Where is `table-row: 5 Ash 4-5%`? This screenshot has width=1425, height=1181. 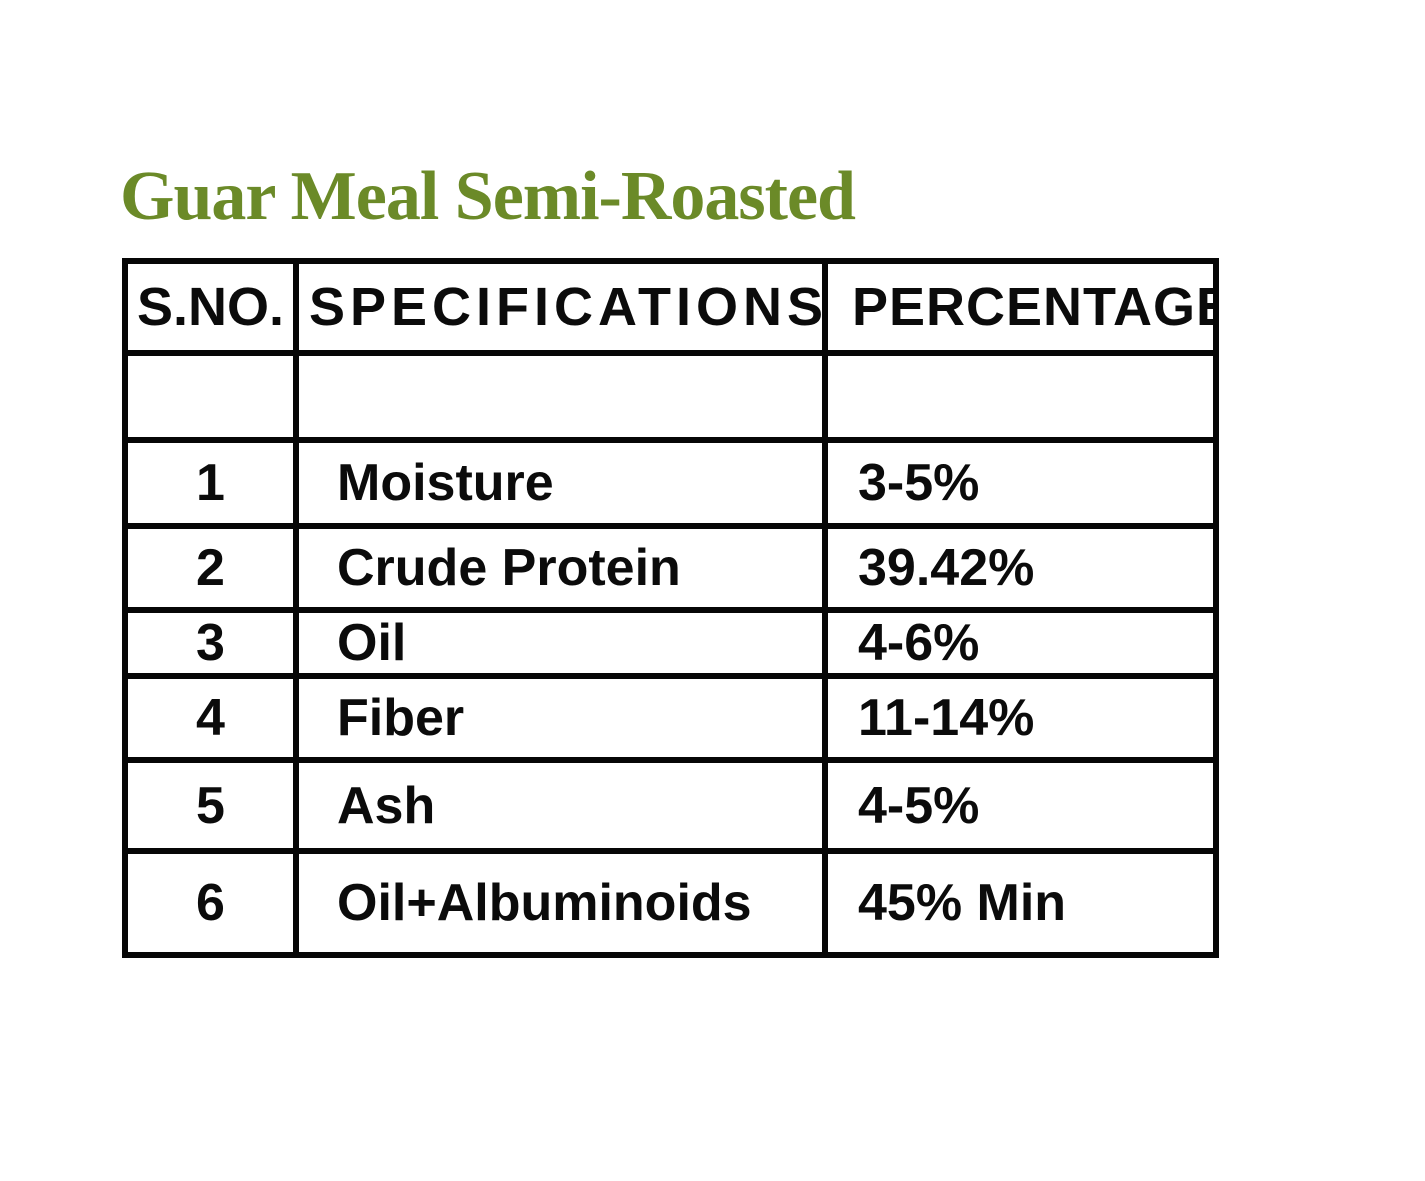 table-row: 5 Ash 4-5% is located at coordinates (670, 805).